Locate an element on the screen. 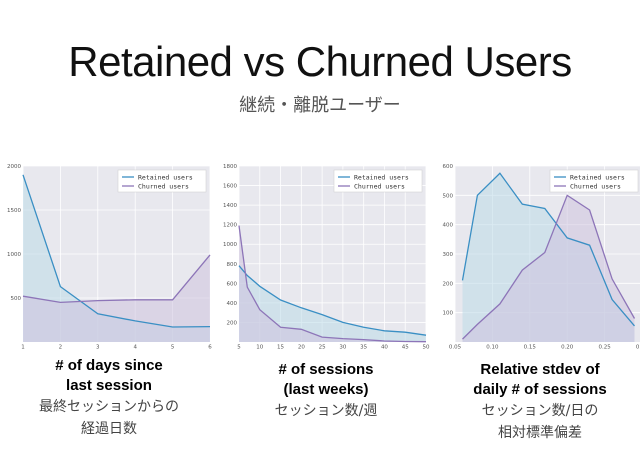  caption-main-line: (last weeks) is located at coordinates (326, 389).